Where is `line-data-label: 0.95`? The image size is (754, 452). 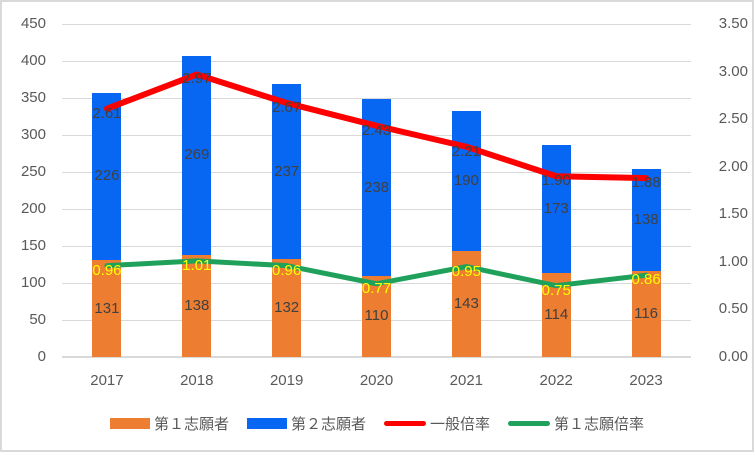
line-data-label: 0.95 is located at coordinates (466, 271).